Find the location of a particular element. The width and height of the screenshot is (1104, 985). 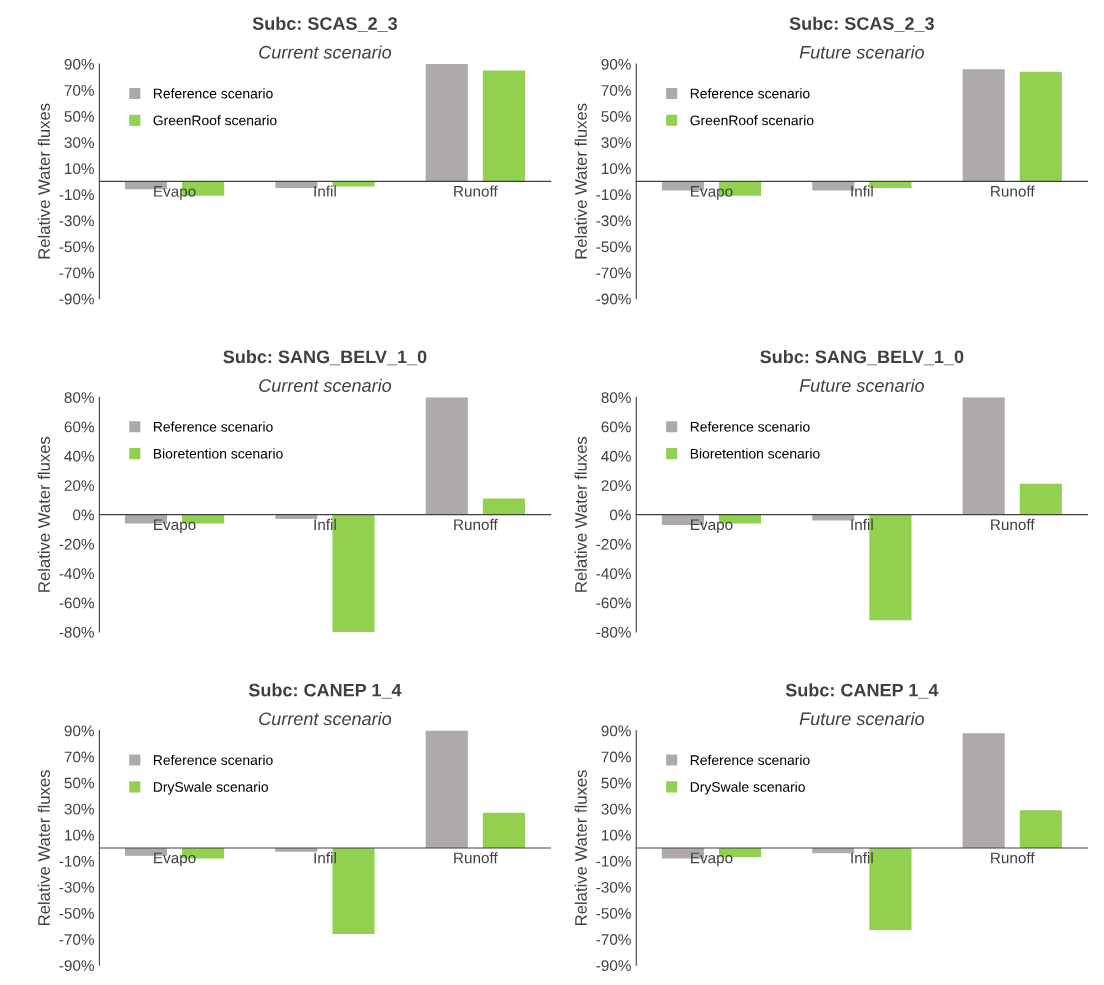

y-tick-label: -60% is located at coordinates (76, 603).